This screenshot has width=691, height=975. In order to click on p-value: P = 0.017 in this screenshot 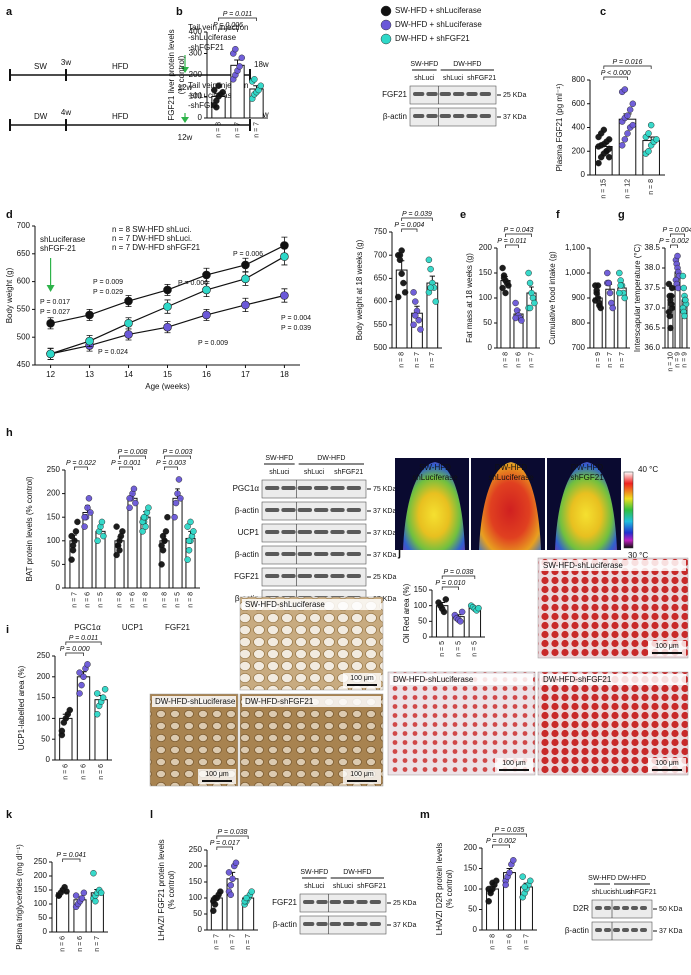, I will do `click(55, 302)`.